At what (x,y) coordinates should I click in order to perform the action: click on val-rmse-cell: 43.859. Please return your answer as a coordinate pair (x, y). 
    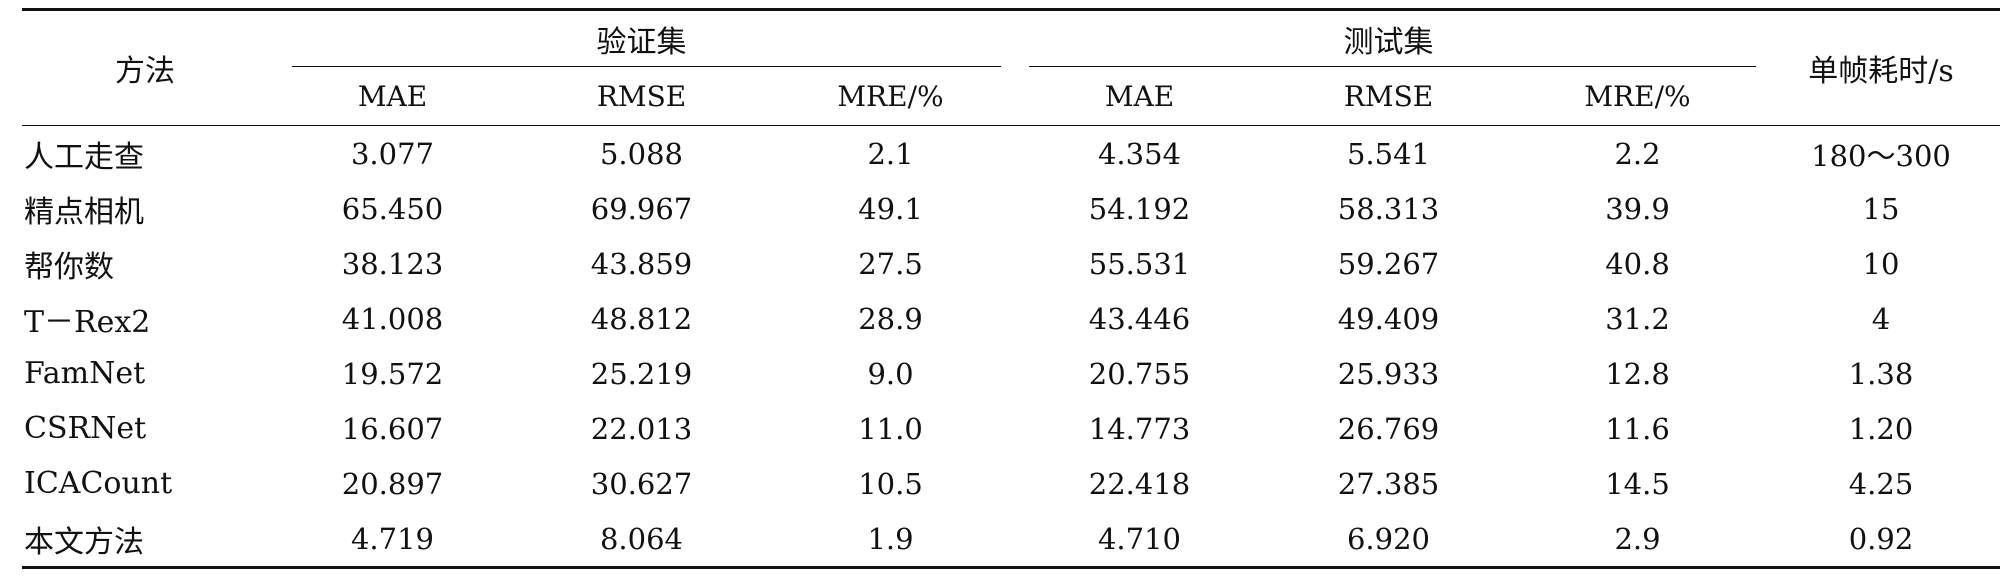
    Looking at the image, I should click on (641, 263).